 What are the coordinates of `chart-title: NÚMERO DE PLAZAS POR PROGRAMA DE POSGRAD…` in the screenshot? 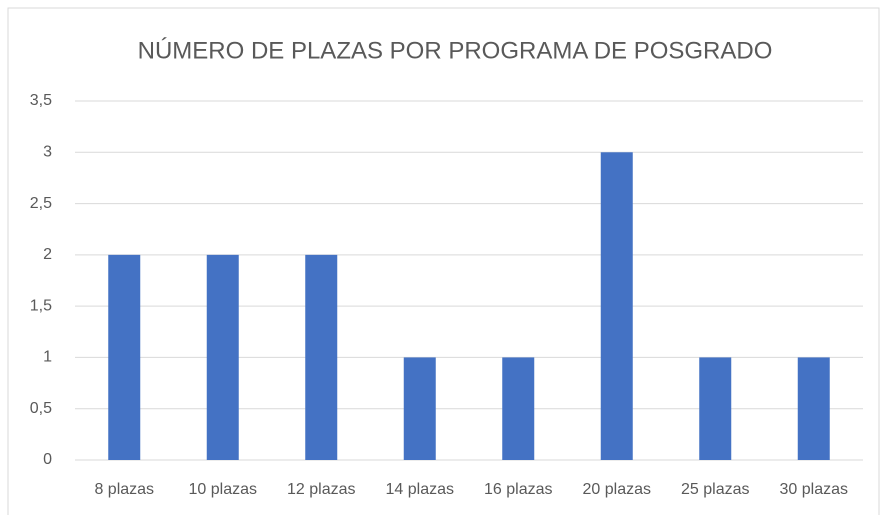 It's located at (455, 50).